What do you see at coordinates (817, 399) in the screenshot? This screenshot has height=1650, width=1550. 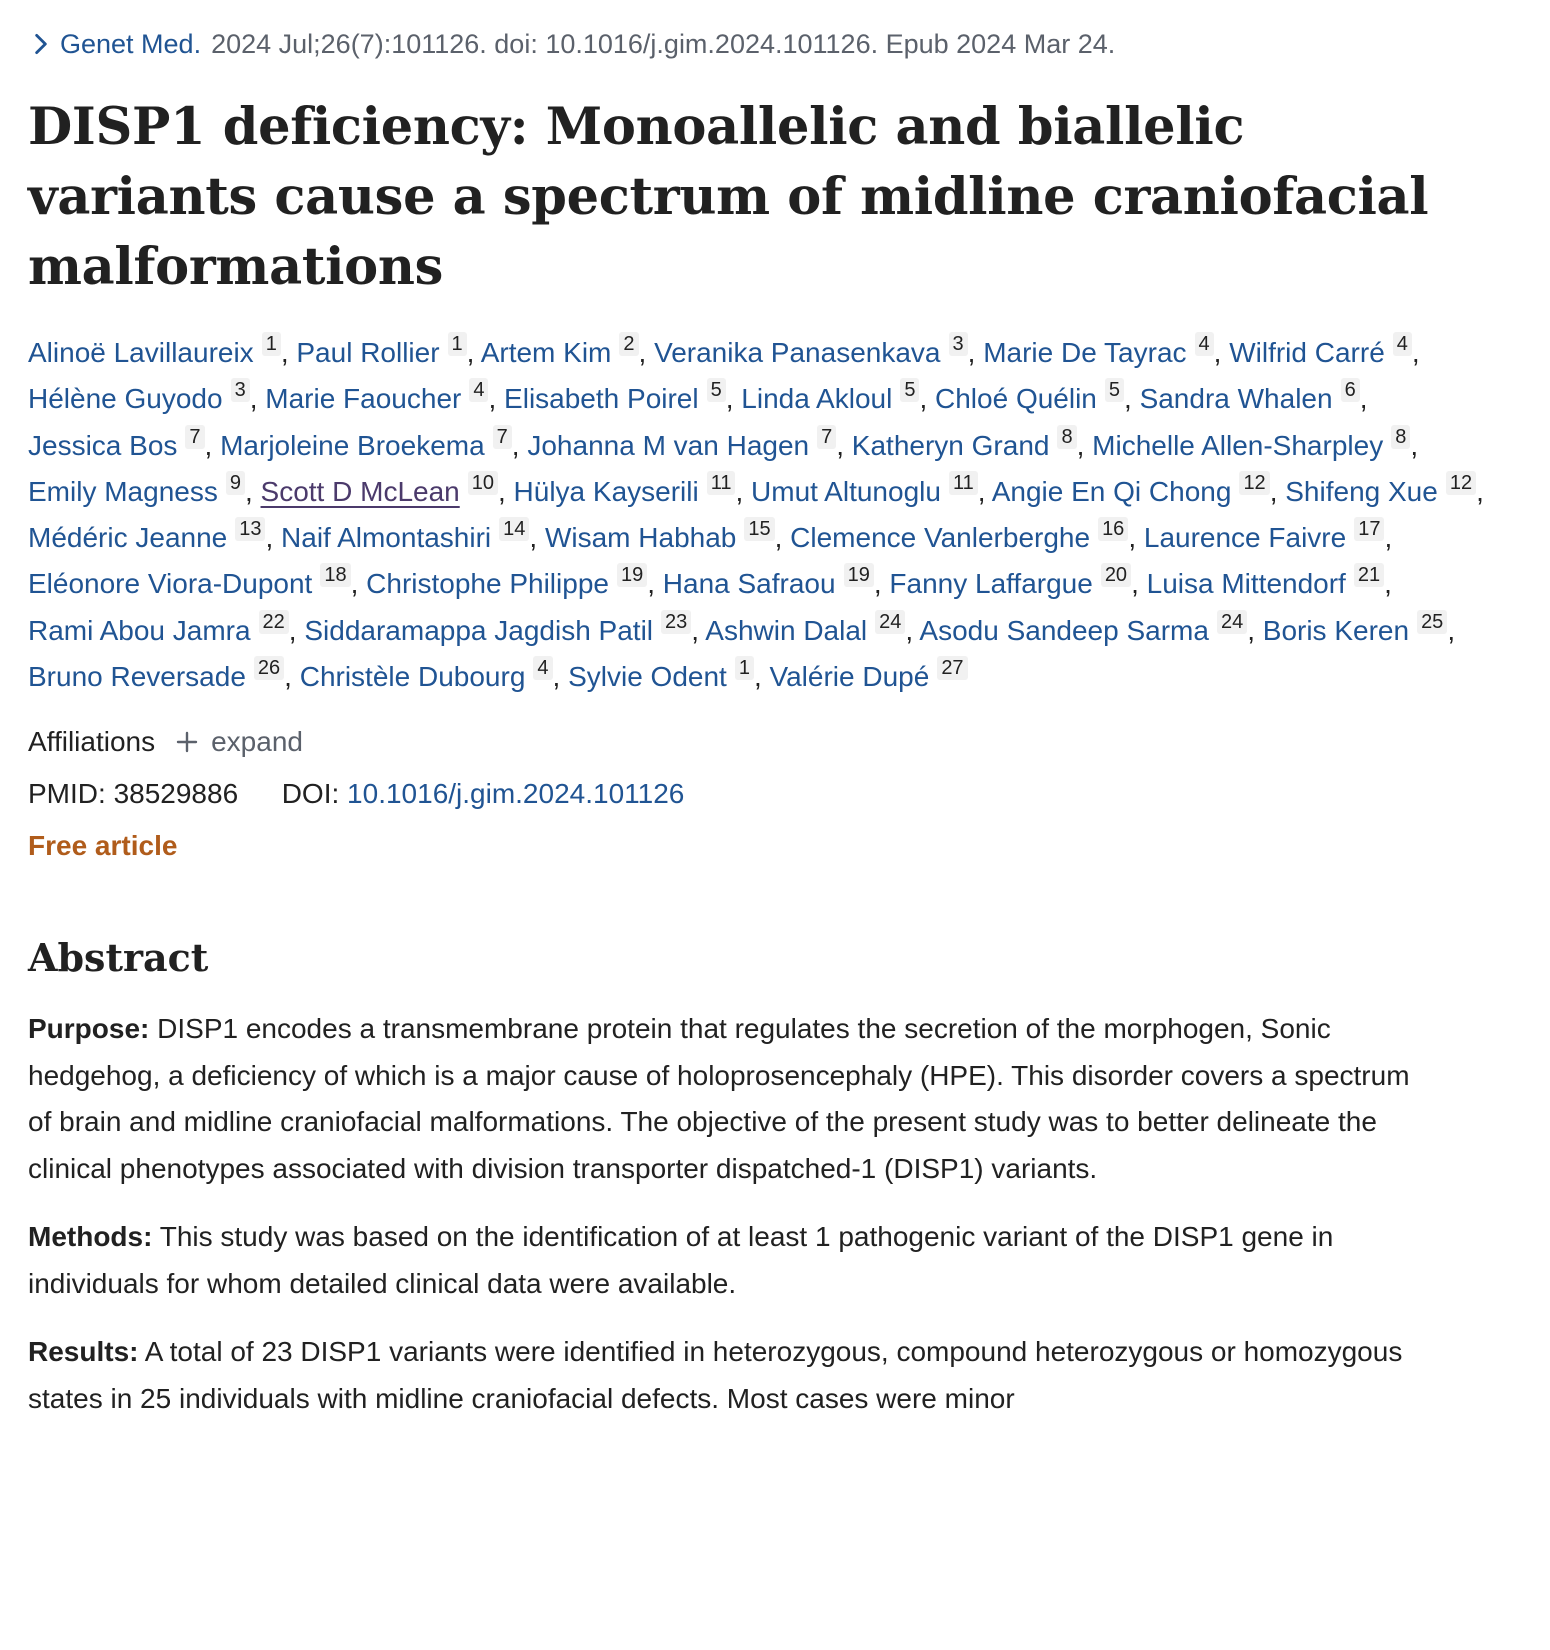 I see `author-link: Linda Akloul` at bounding box center [817, 399].